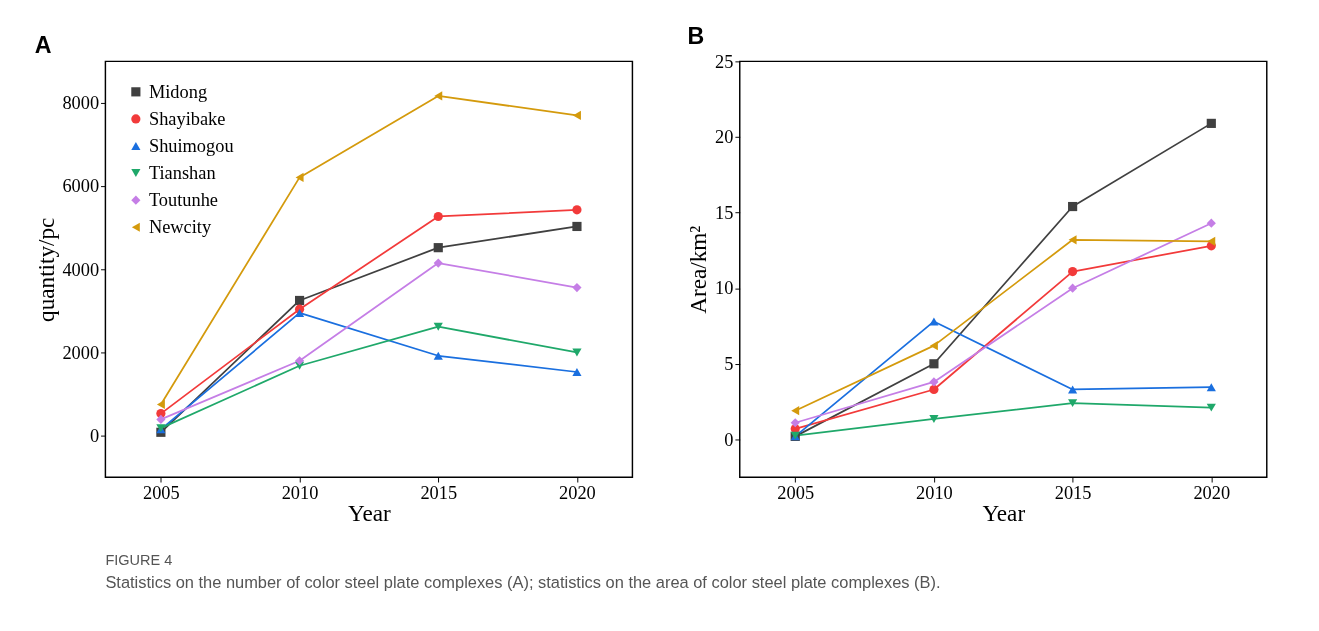 Image resolution: width=1319 pixels, height=631 pixels. Describe the element at coordinates (187, 118) in the screenshot. I see `legend-label: Shayibake` at that location.